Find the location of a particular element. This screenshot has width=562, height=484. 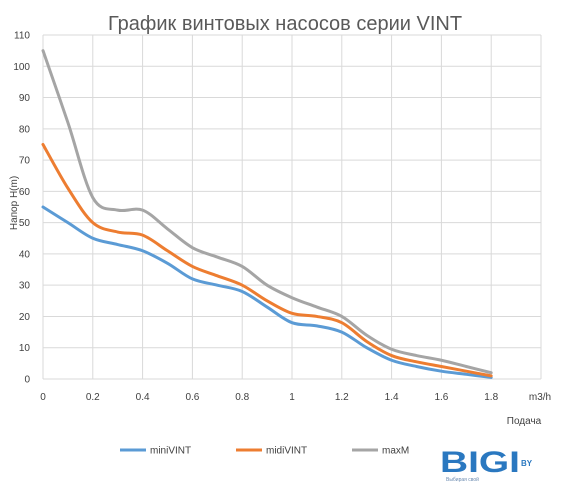

legend-label-maxMVINT: maxM is located at coordinates (395, 451).